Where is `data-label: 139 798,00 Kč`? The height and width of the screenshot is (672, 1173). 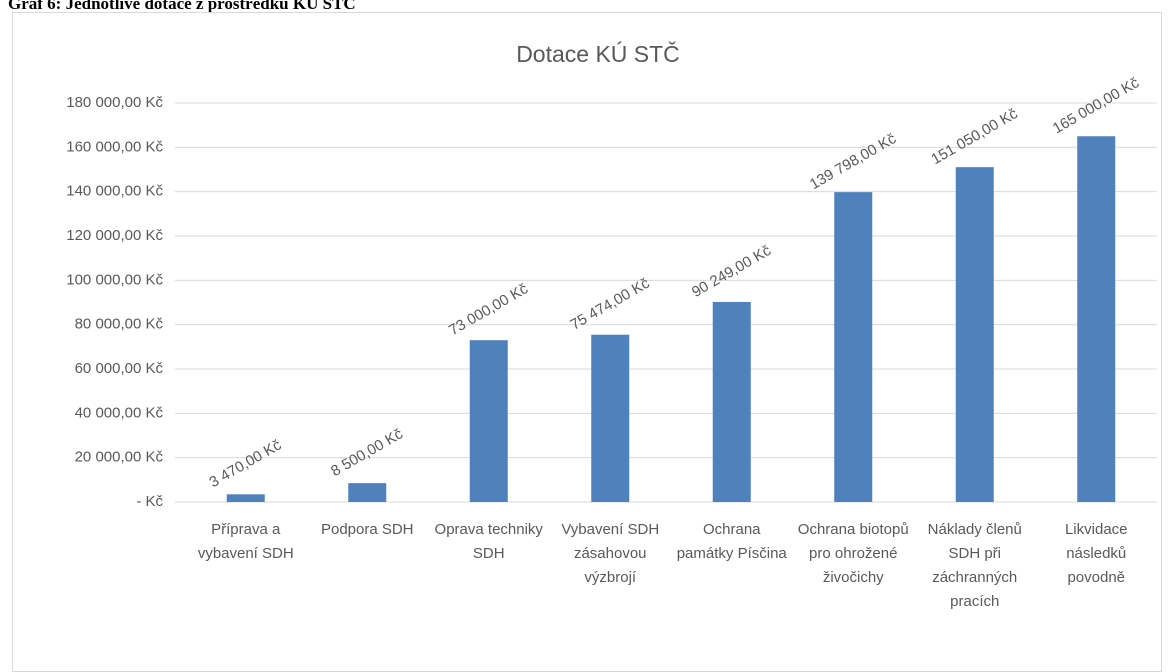
data-label: 139 798,00 Kč is located at coordinates (853, 161).